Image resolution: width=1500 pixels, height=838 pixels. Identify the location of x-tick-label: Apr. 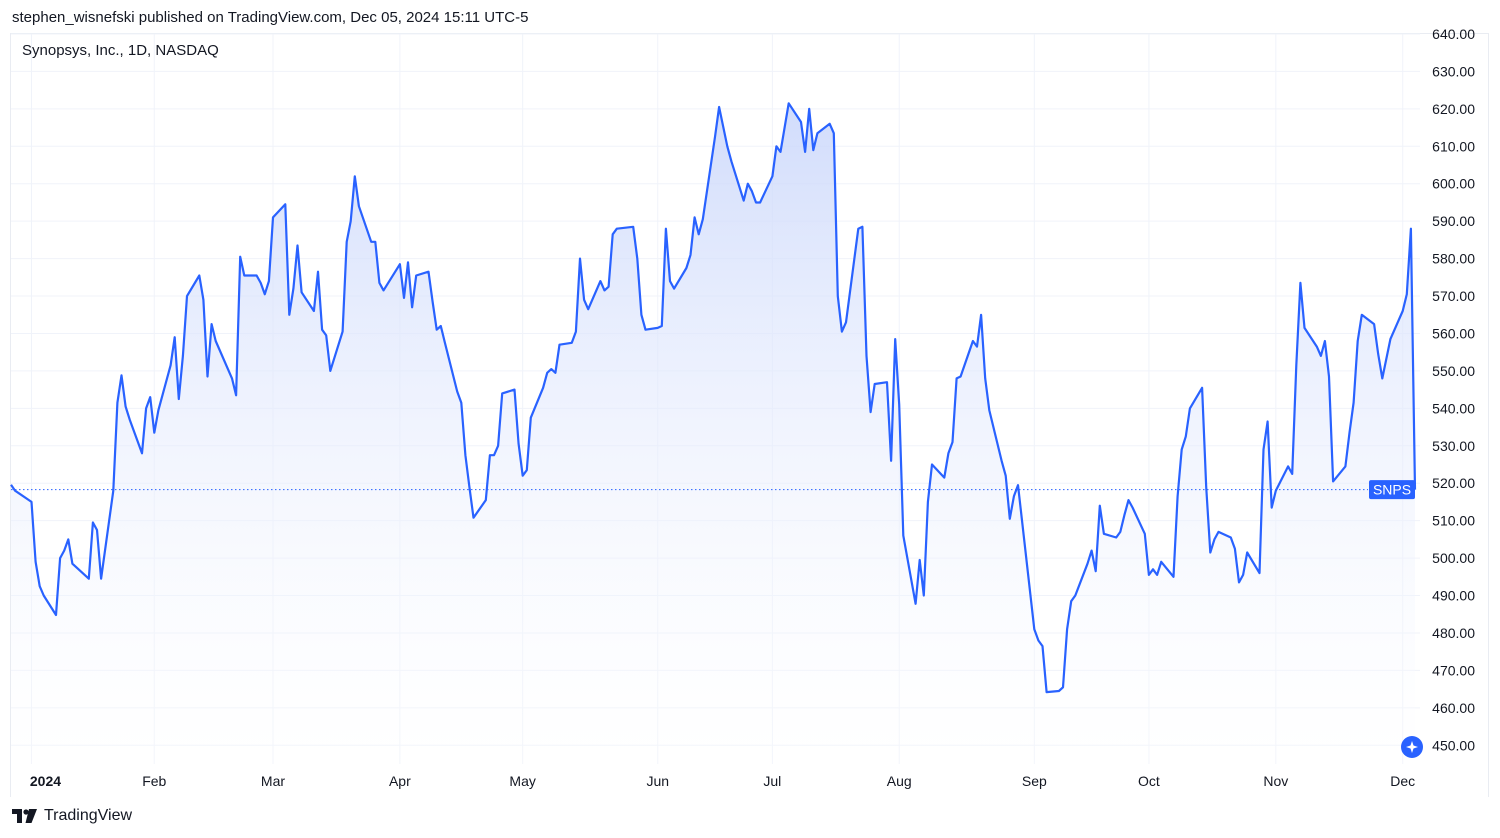
(400, 781).